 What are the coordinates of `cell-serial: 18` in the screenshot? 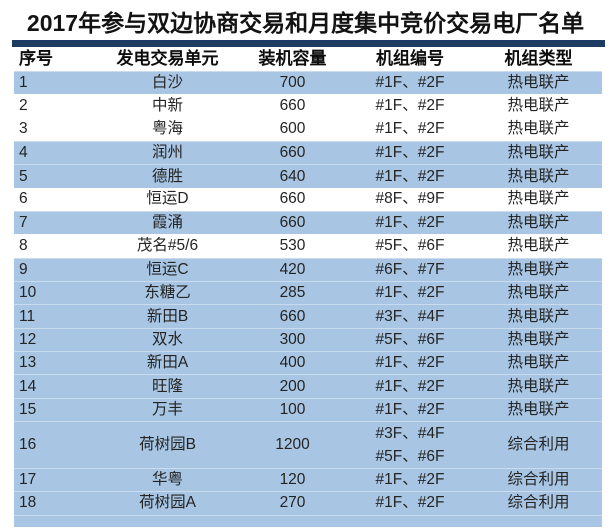 It's located at (28, 503).